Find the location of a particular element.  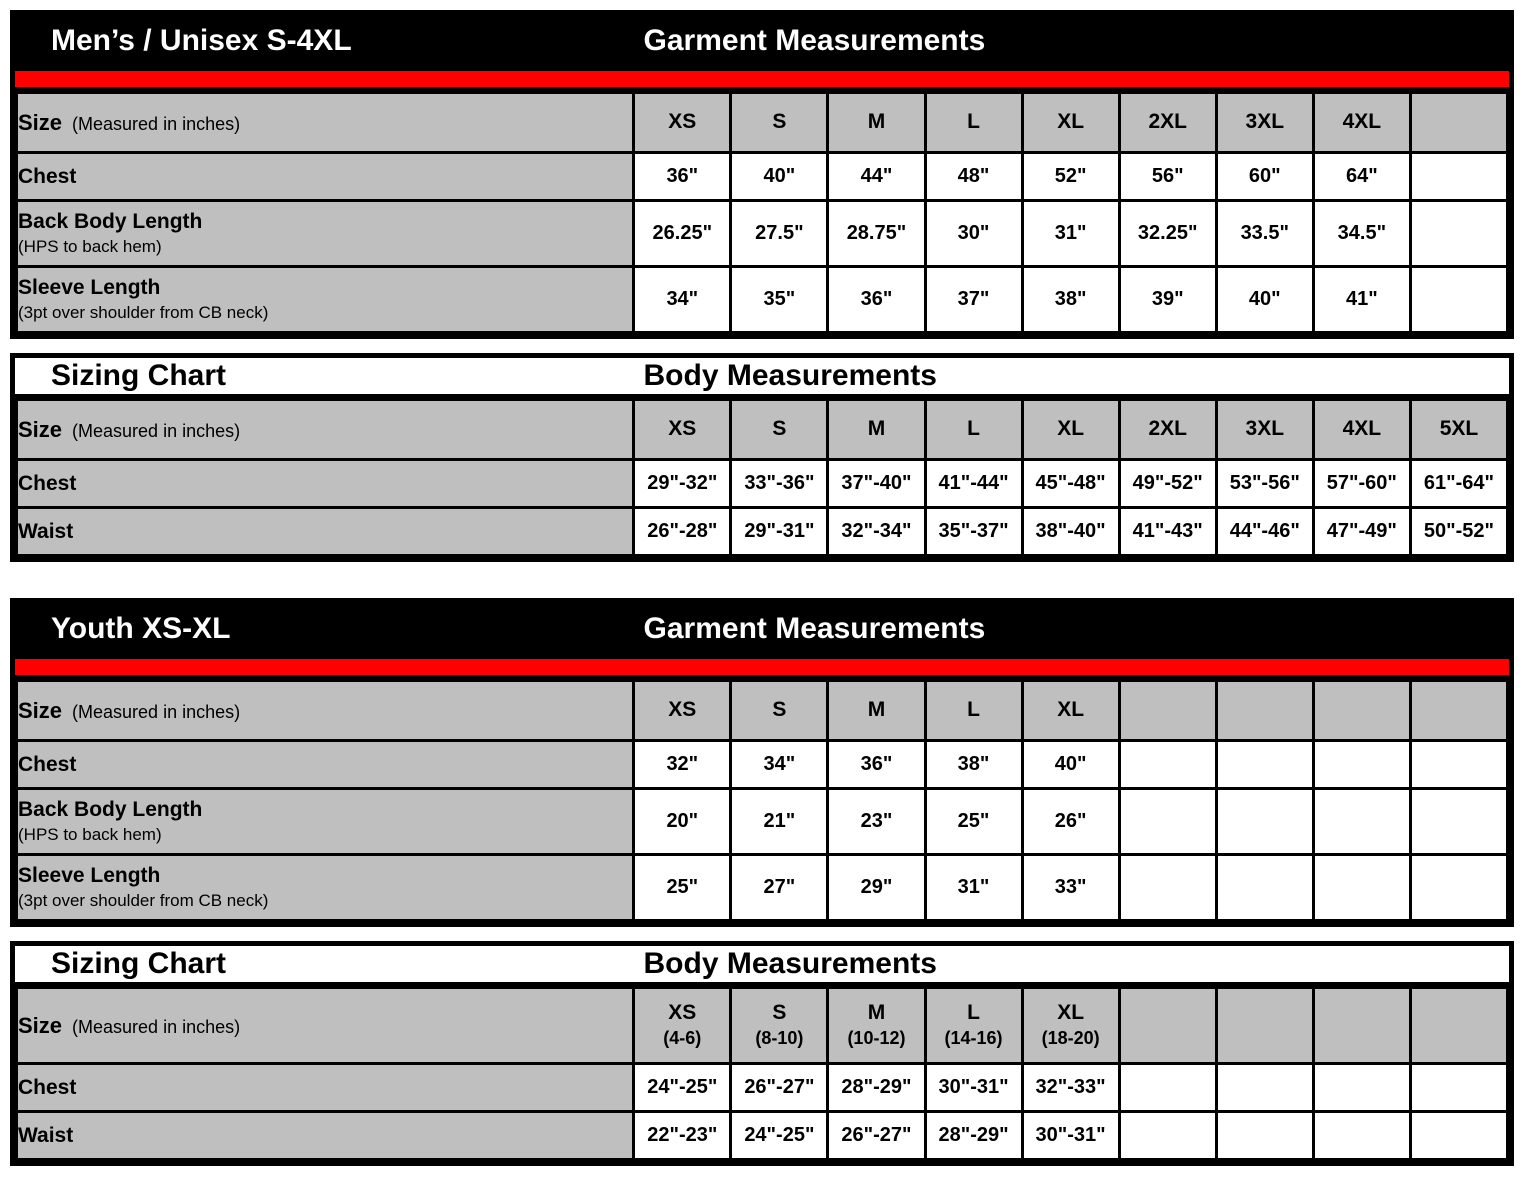

measurement-value-cell: 21" is located at coordinates (779, 821).